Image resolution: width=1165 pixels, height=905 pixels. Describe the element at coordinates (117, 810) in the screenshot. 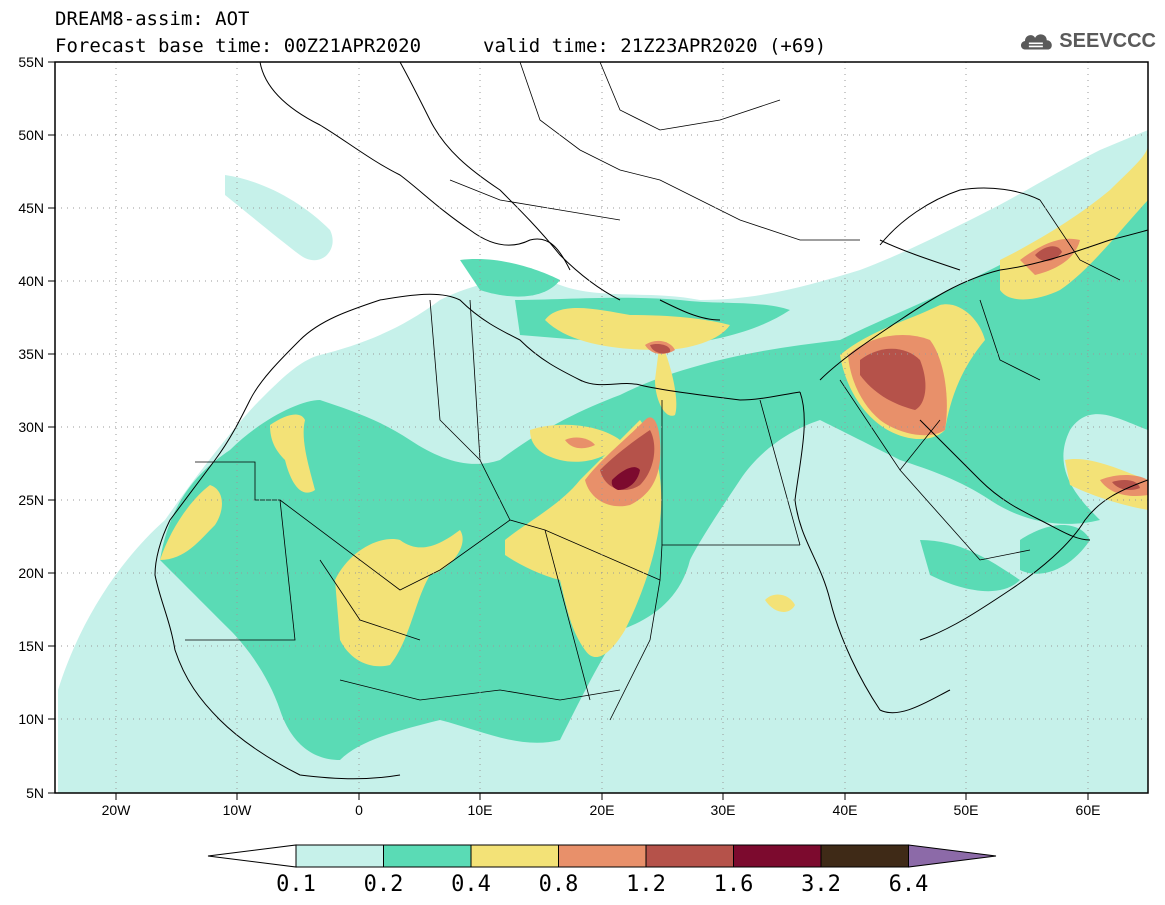

I see `lon-label: 20W` at that location.